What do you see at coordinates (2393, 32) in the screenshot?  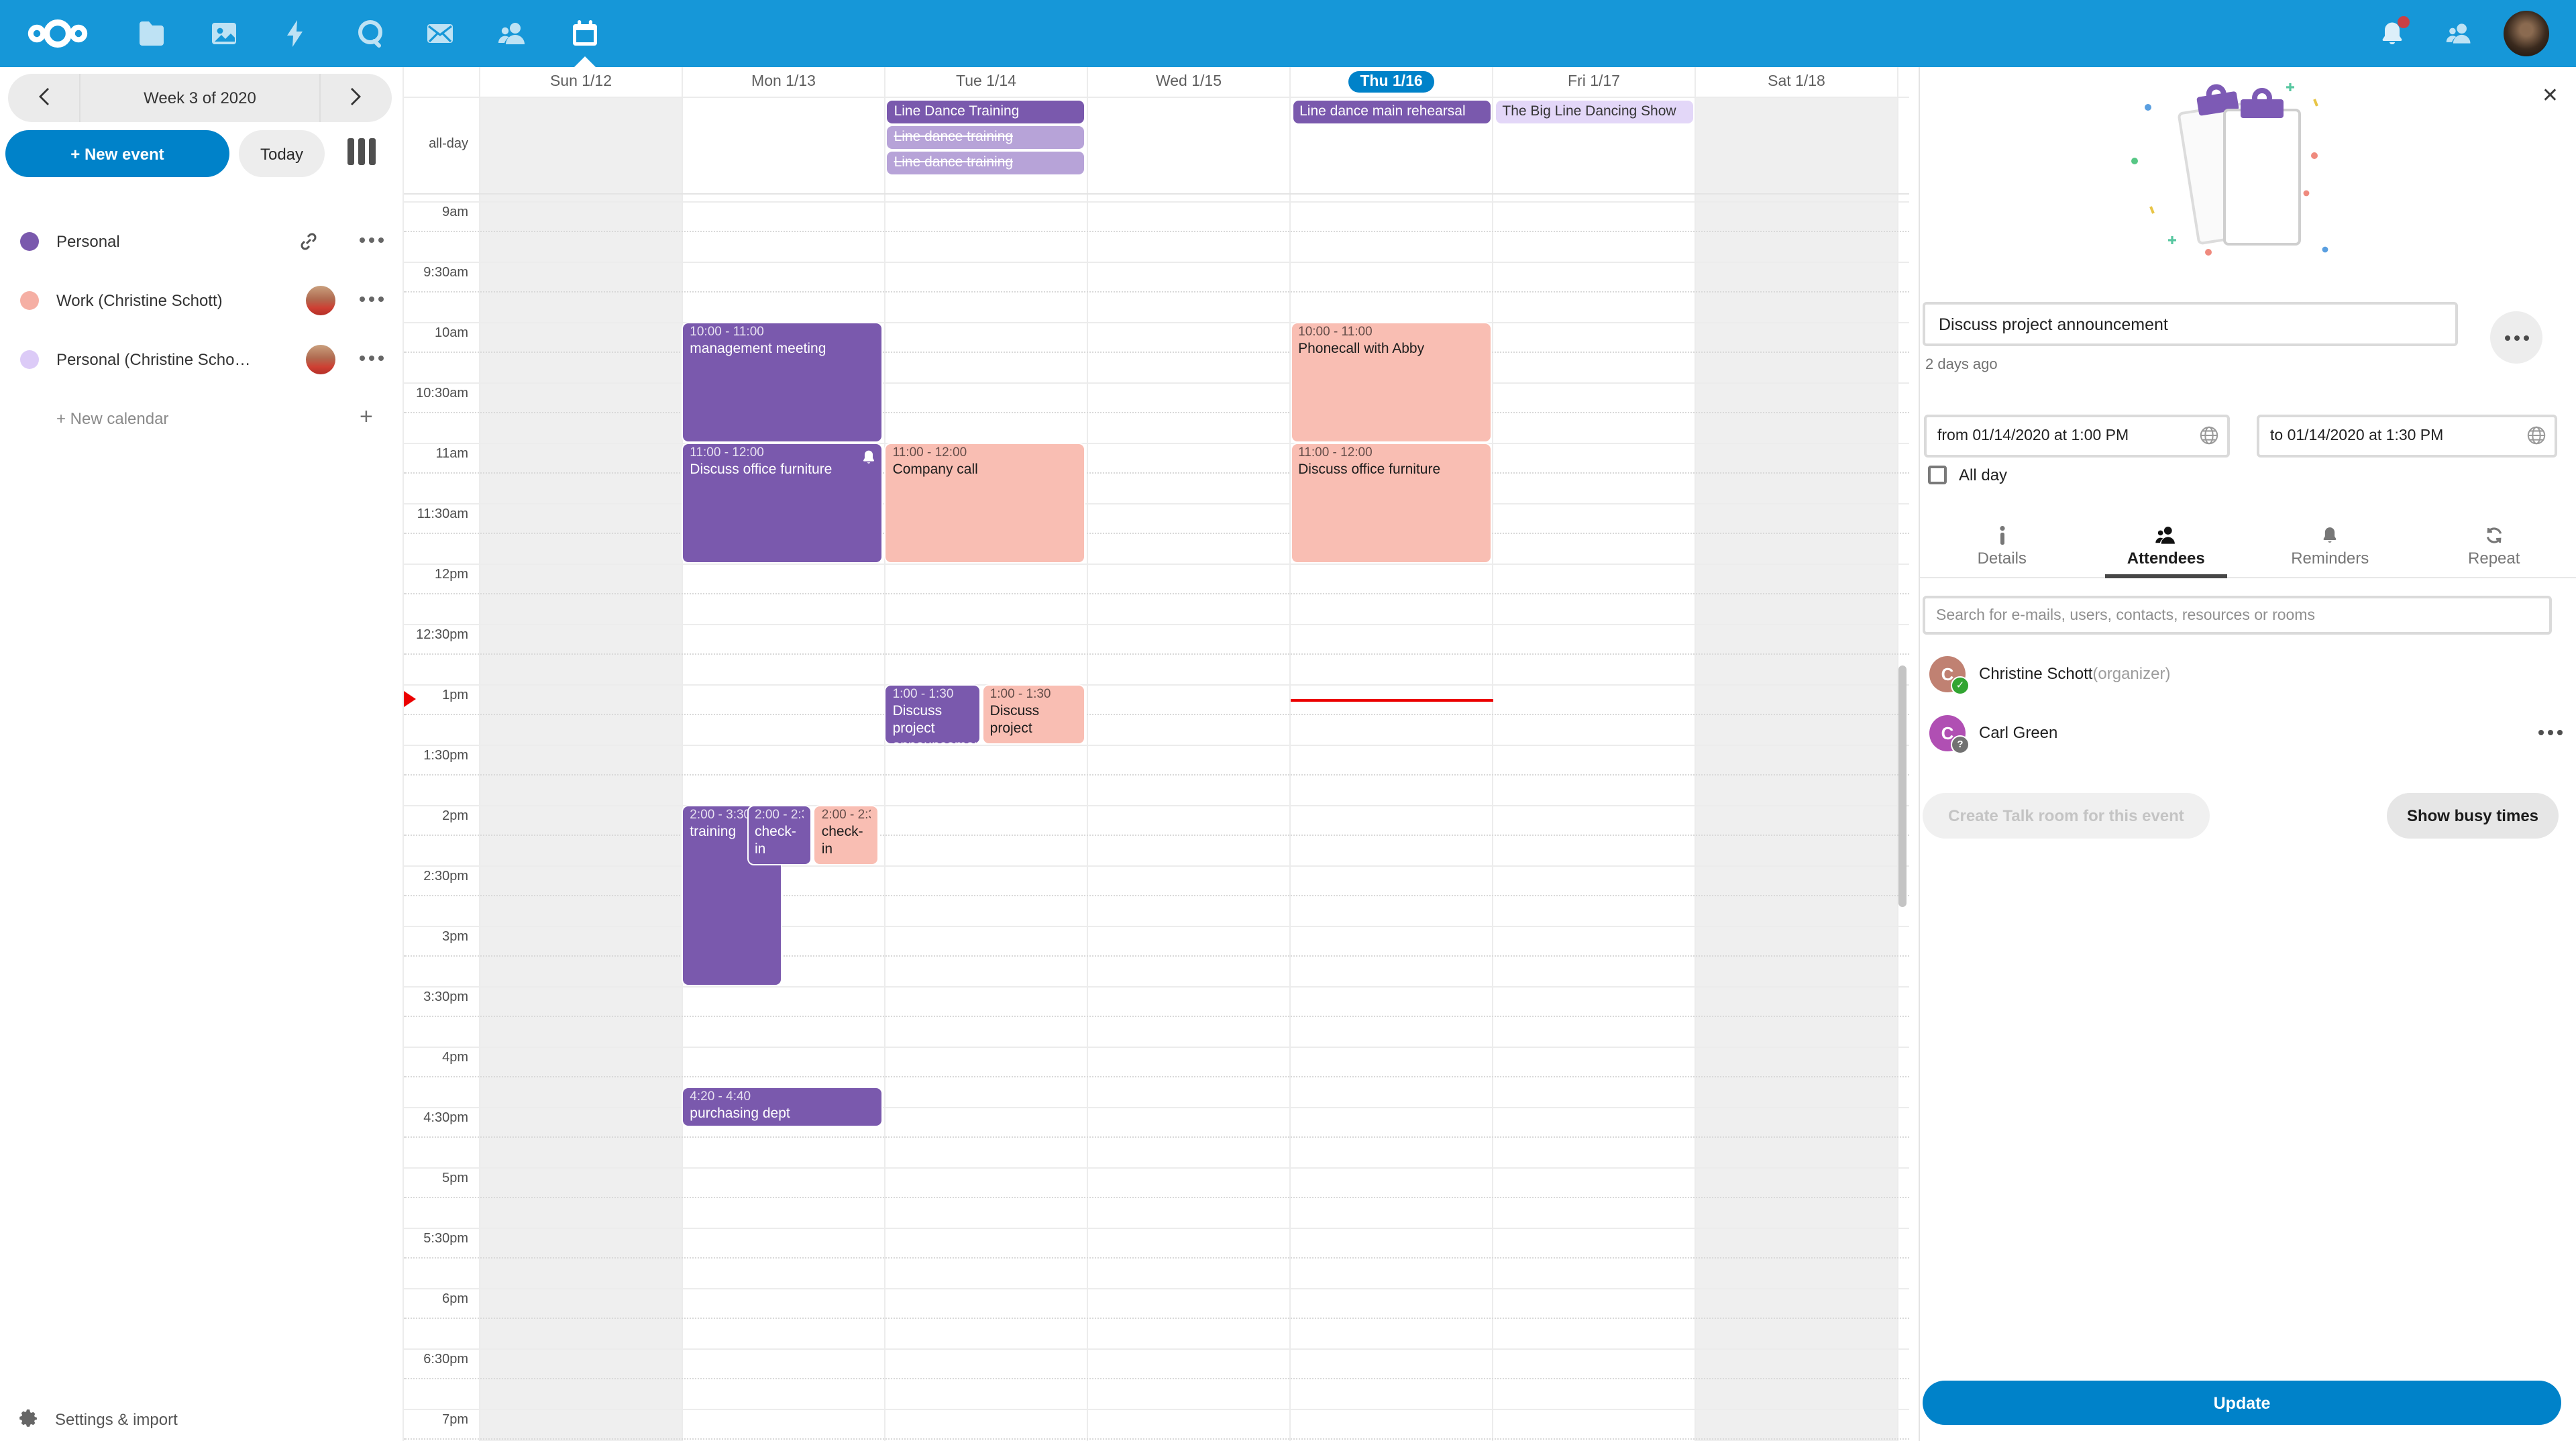 I see `notifications-bell-icon` at bounding box center [2393, 32].